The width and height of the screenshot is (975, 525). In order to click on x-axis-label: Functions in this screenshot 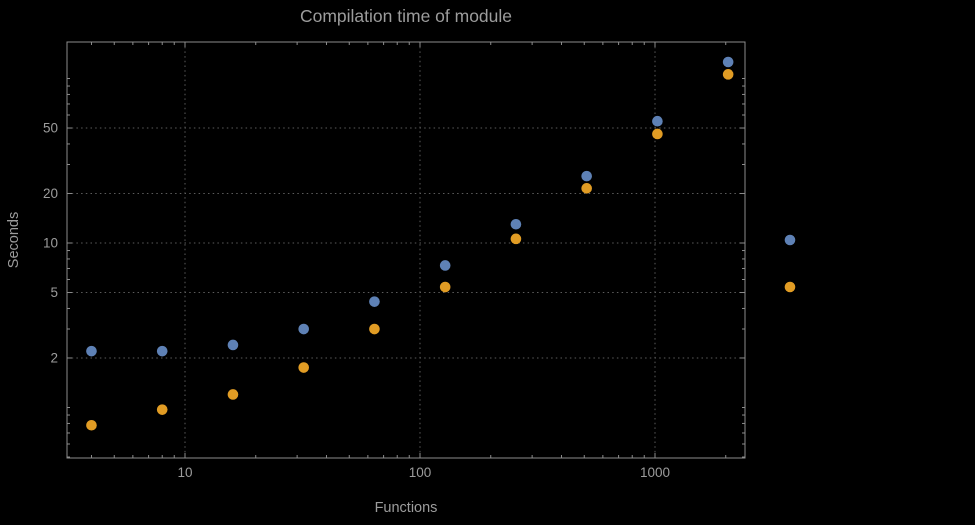, I will do `click(406, 508)`.